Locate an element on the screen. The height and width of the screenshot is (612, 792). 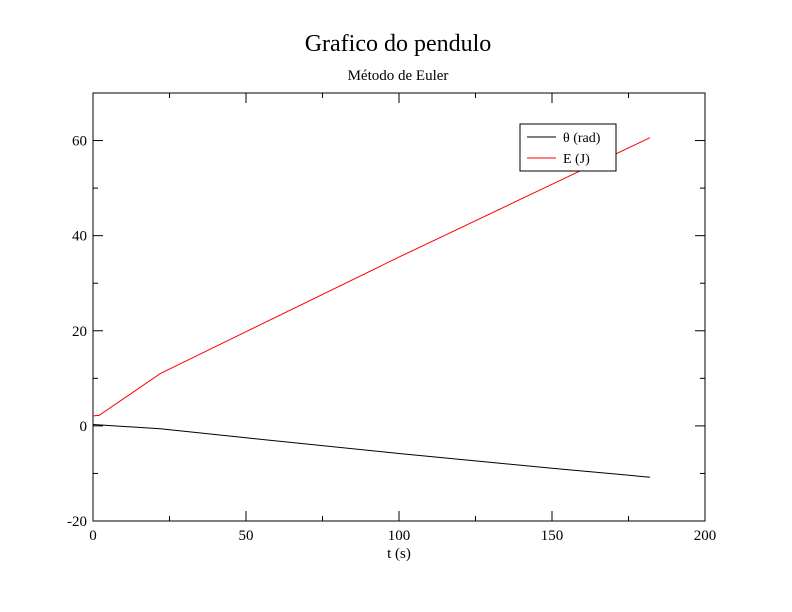
legend-box is located at coordinates (568, 147).